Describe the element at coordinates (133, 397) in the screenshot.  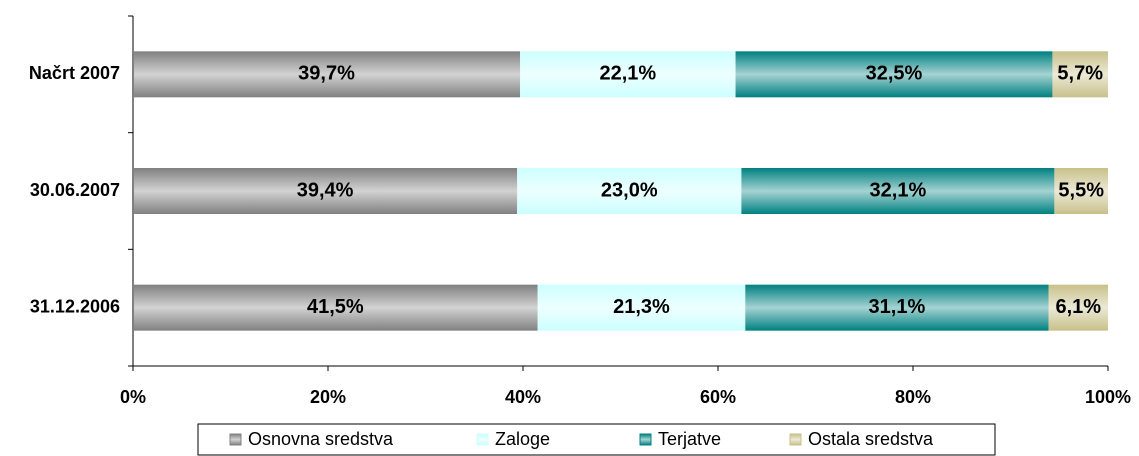
I see `x-tick-label: 0%` at that location.